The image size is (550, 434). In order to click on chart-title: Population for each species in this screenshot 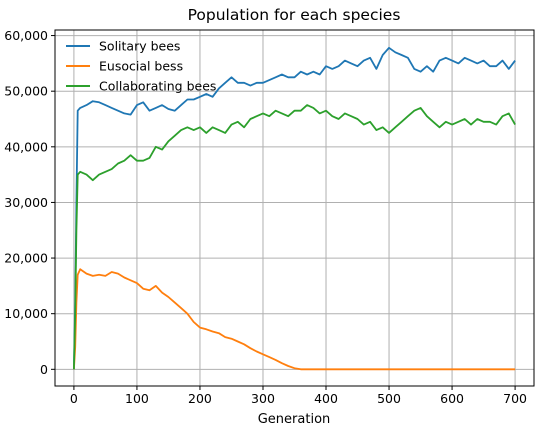, I will do `click(294, 15)`.